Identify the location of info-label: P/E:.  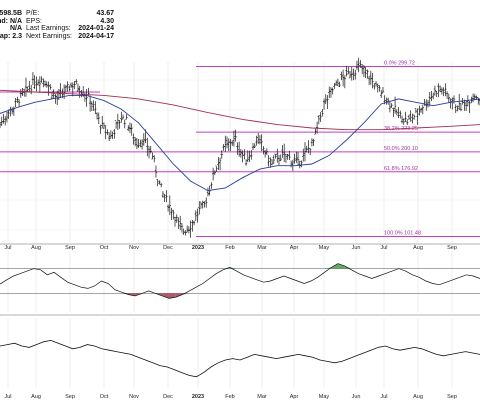
(33, 13).